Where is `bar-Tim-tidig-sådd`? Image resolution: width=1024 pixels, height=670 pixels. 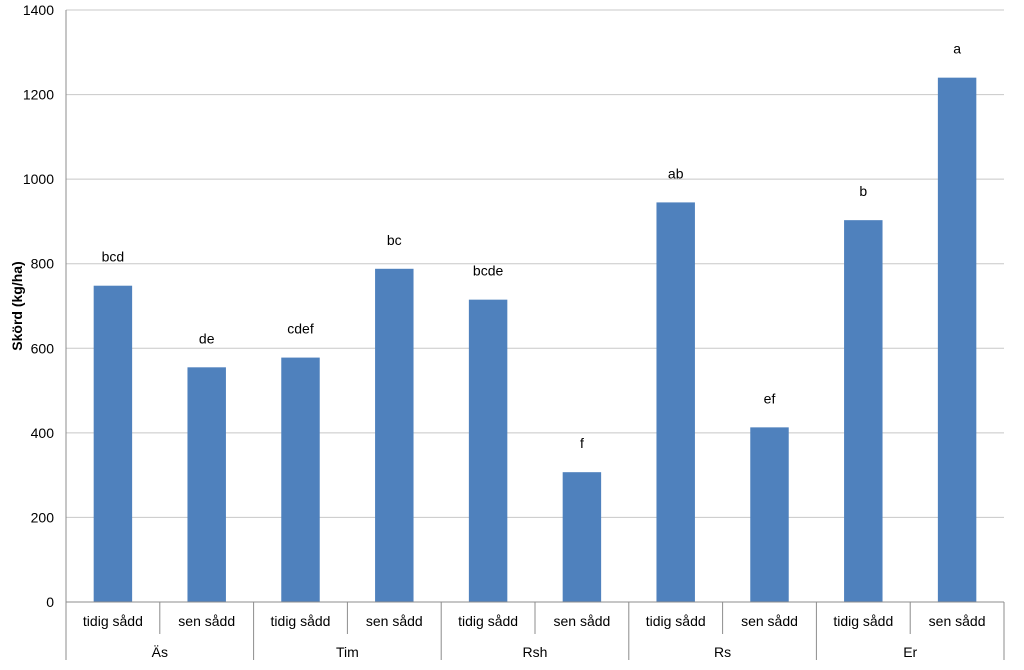 bar-Tim-tidig-sådd is located at coordinates (300, 479).